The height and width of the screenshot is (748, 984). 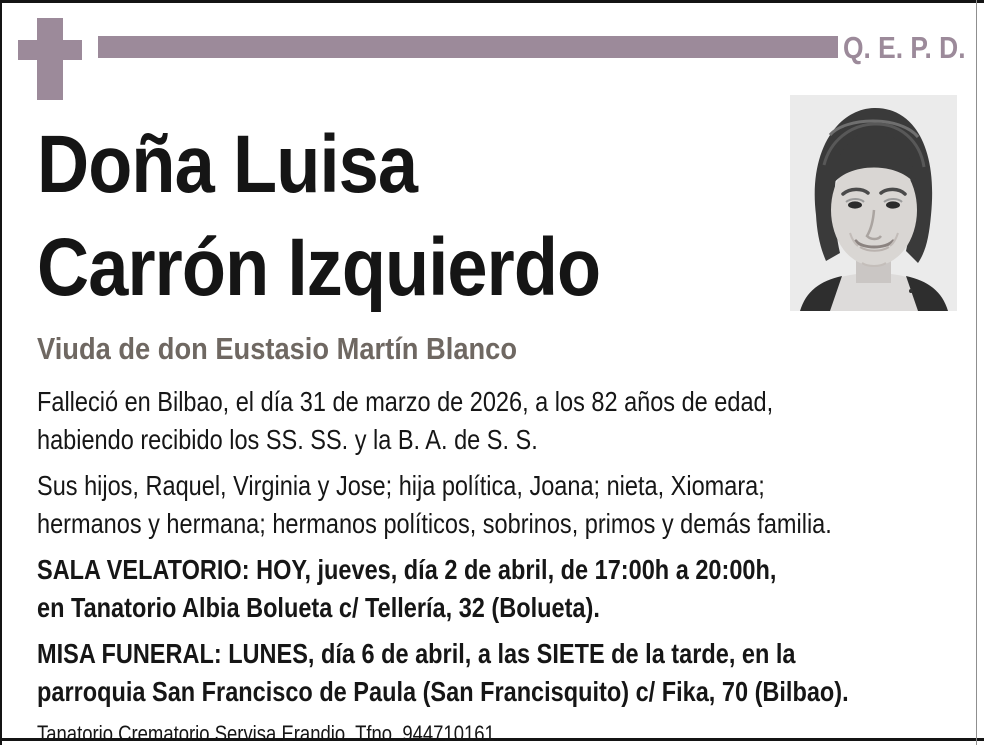 What do you see at coordinates (873, 203) in the screenshot?
I see `portrait-photo` at bounding box center [873, 203].